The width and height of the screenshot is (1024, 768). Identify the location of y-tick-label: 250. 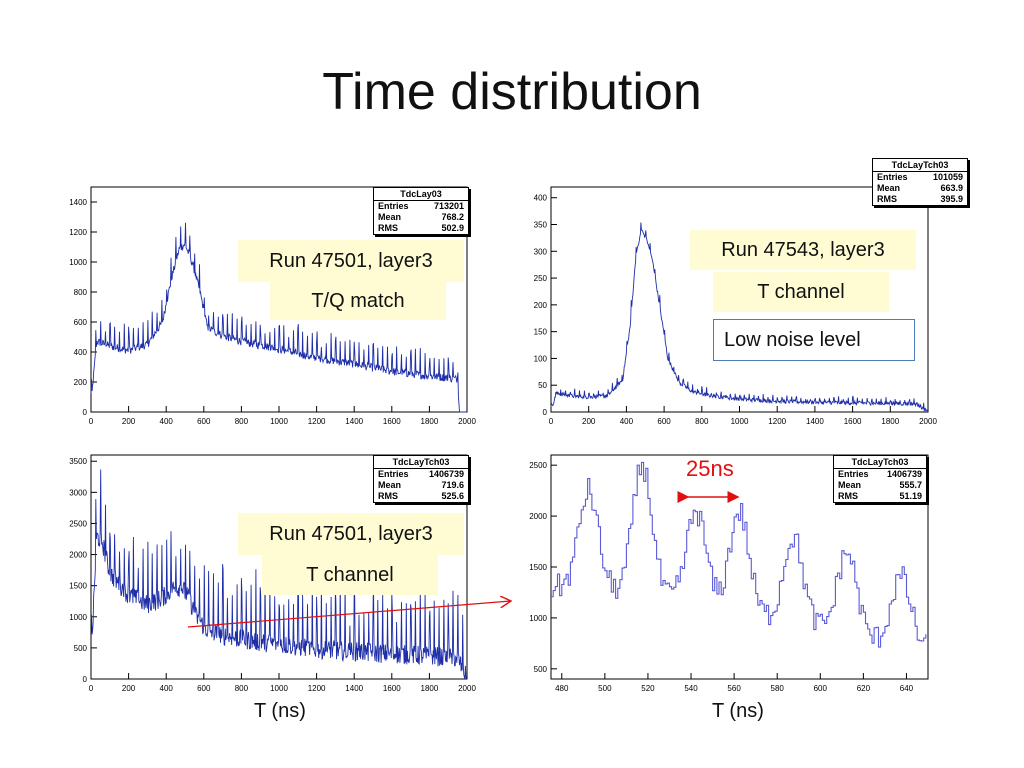
(541, 278).